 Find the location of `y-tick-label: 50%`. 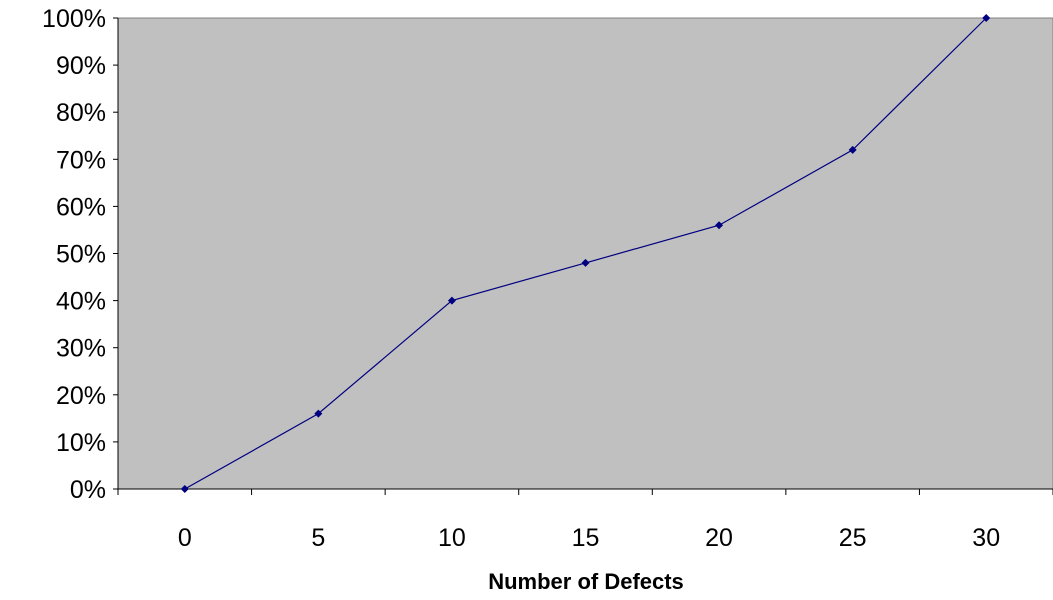

y-tick-label: 50% is located at coordinates (81, 255).